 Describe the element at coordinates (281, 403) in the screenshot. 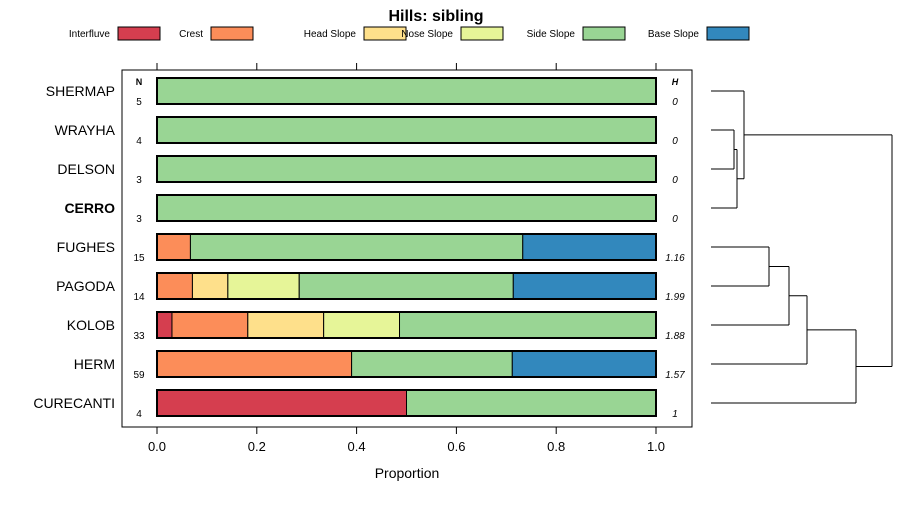

I see `bar-segment-curecanti-interfluve` at that location.